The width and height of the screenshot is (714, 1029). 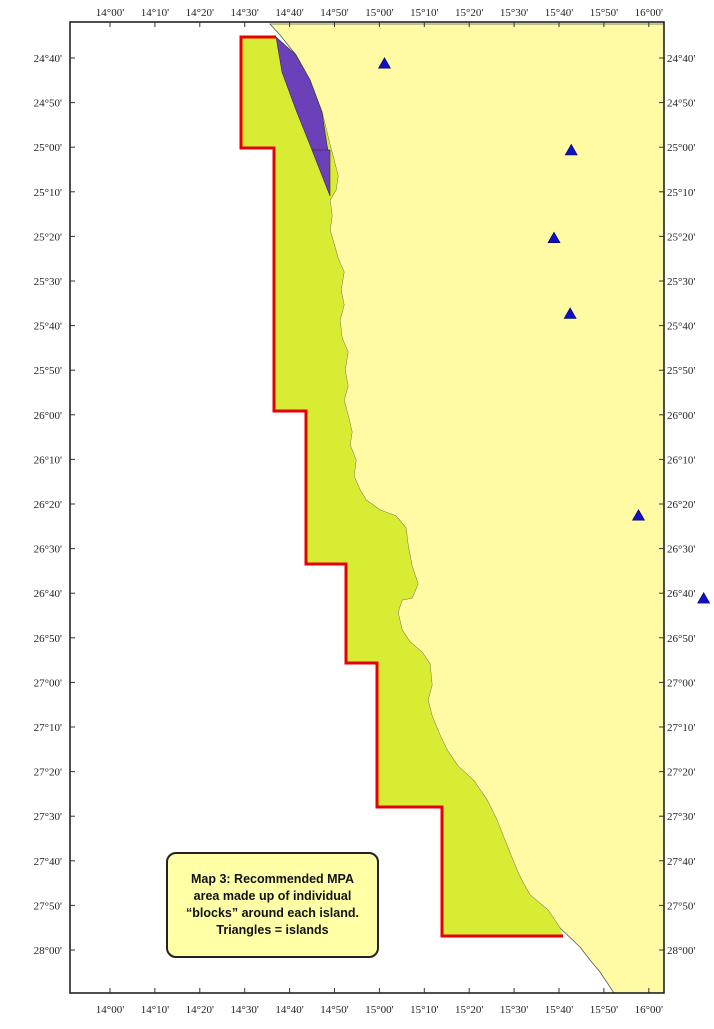 What do you see at coordinates (200, 1010) in the screenshot?
I see `longitude-label-bottom: 14°20'` at bounding box center [200, 1010].